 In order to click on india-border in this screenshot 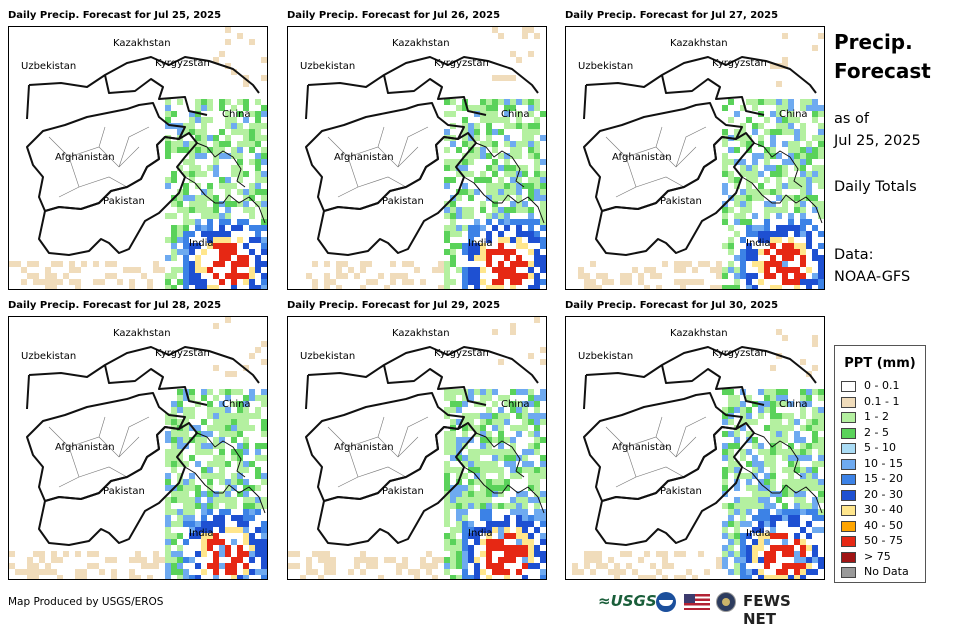, I will do `click(782, 183)`.